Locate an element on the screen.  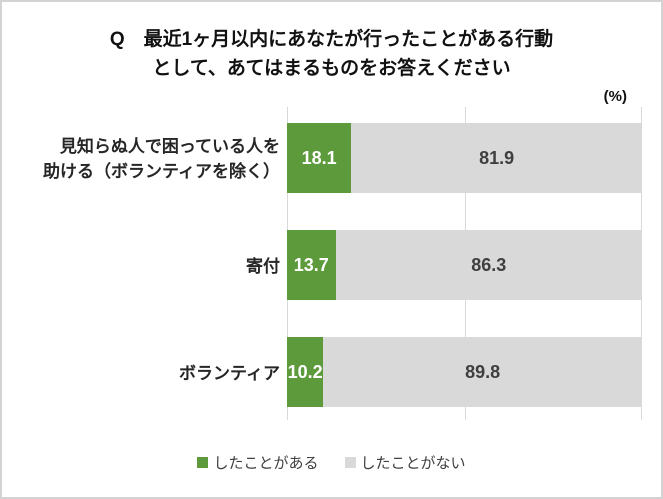
chart-title-line-1: Q 最近1ヶ月以内にあなたが行ったことがある行動 is located at coordinates (331, 39).